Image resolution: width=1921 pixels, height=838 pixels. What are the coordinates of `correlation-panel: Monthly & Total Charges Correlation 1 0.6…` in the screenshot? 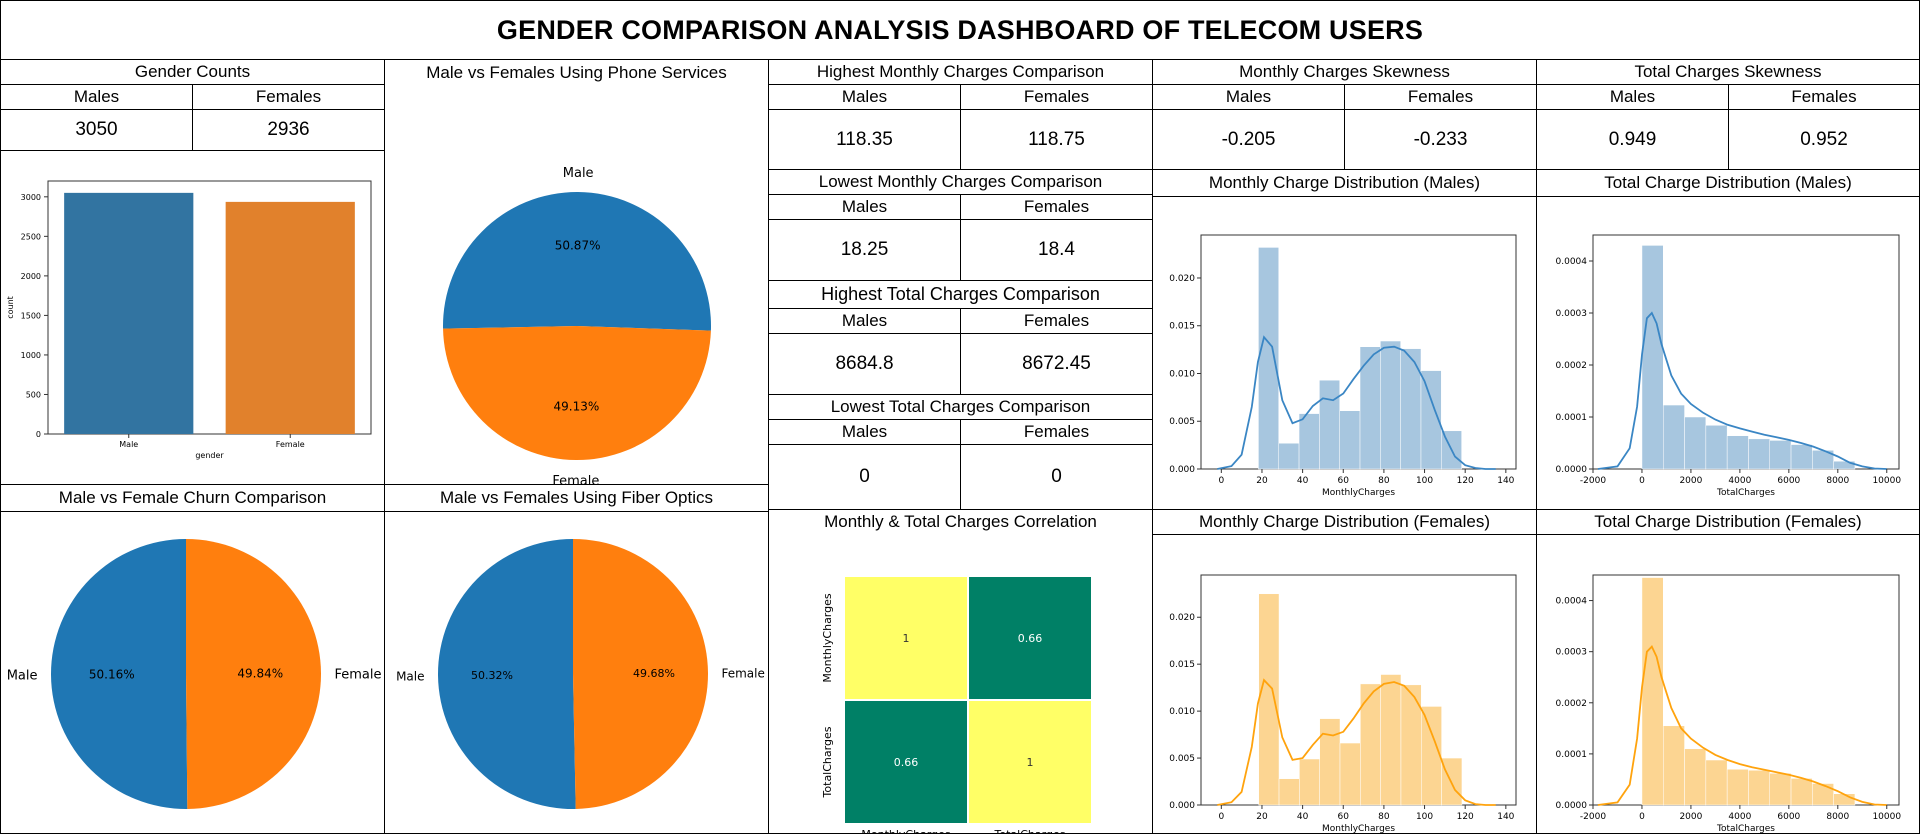 It's located at (960, 673).